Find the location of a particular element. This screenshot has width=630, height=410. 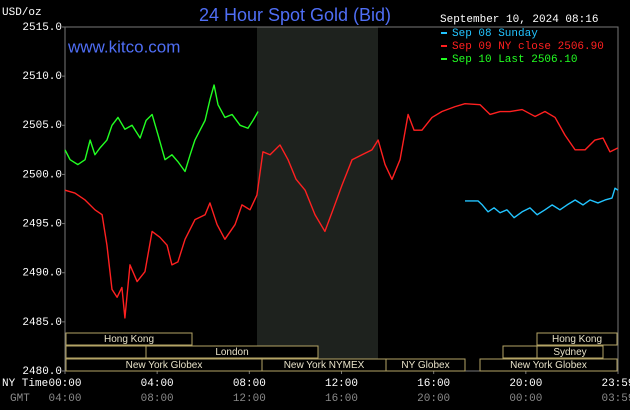

y-tick-label: 2515.0 is located at coordinates (42, 28).